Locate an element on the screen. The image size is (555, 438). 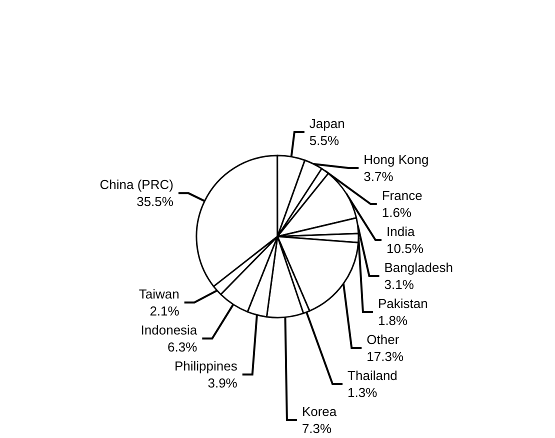
slice-label: France is located at coordinates (402, 195).